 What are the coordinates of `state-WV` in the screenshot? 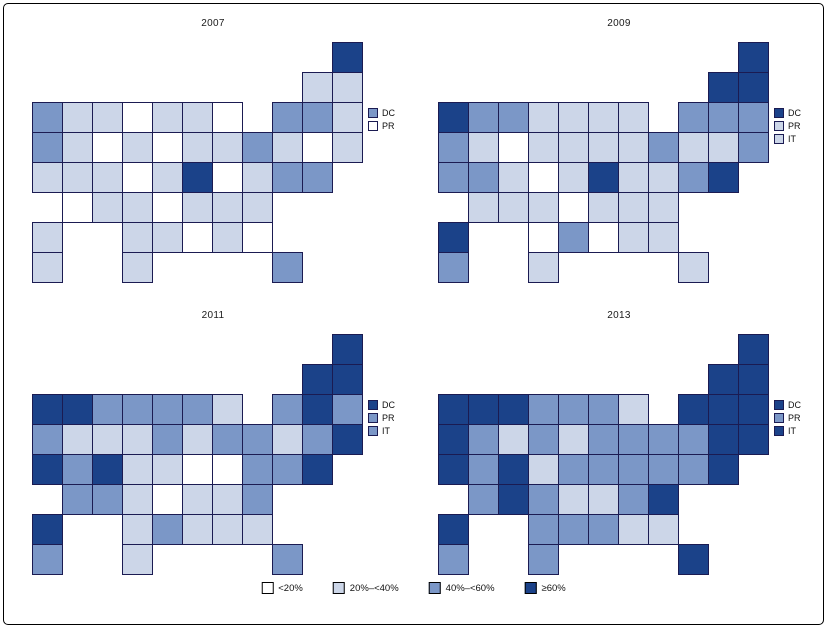 It's located at (227, 177).